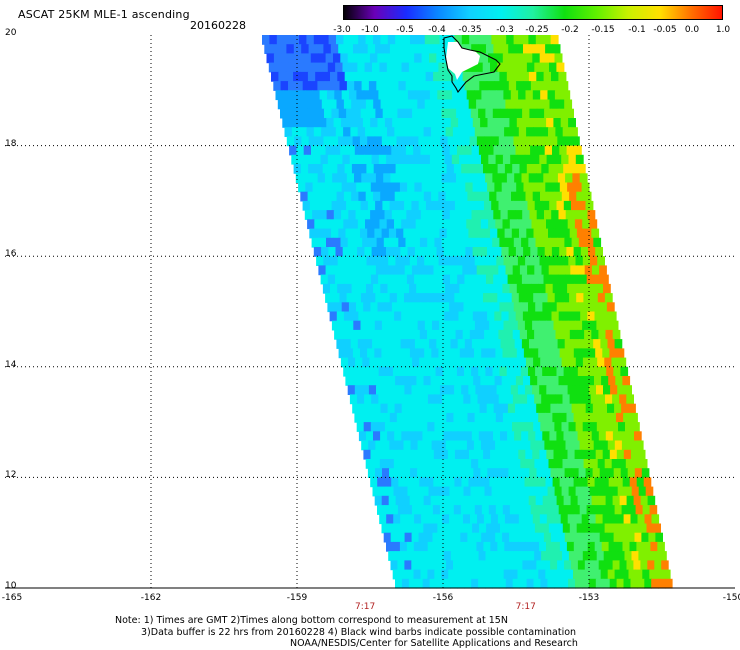  Describe the element at coordinates (370, 30) in the screenshot. I see `colorbar-tick-label: -1.0` at that location.